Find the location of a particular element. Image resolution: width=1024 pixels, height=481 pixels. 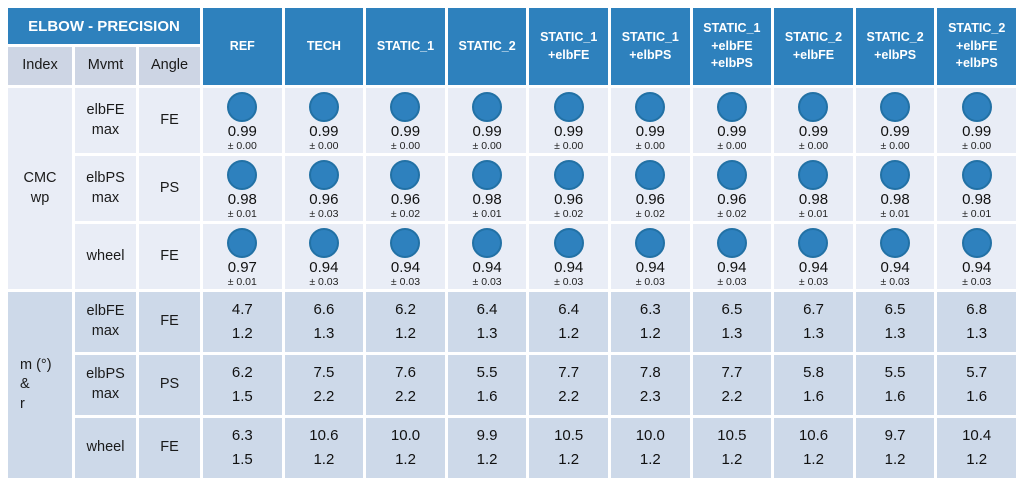

mr-cell: 5.5 1.6 is located at coordinates (487, 385).